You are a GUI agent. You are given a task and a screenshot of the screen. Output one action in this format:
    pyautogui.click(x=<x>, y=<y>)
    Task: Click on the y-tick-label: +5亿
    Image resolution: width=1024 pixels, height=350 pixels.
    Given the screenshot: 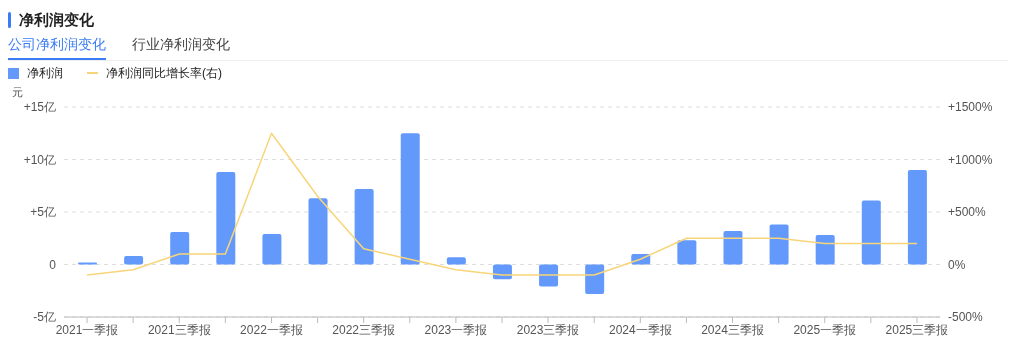 What is the action you would take?
    pyautogui.click(x=43, y=212)
    